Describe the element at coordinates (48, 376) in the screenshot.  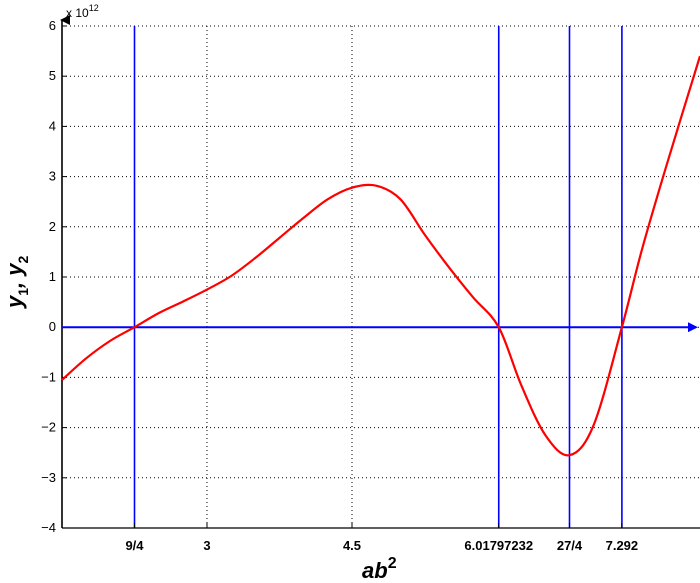
I see `y-tick-label: −1` at that location.